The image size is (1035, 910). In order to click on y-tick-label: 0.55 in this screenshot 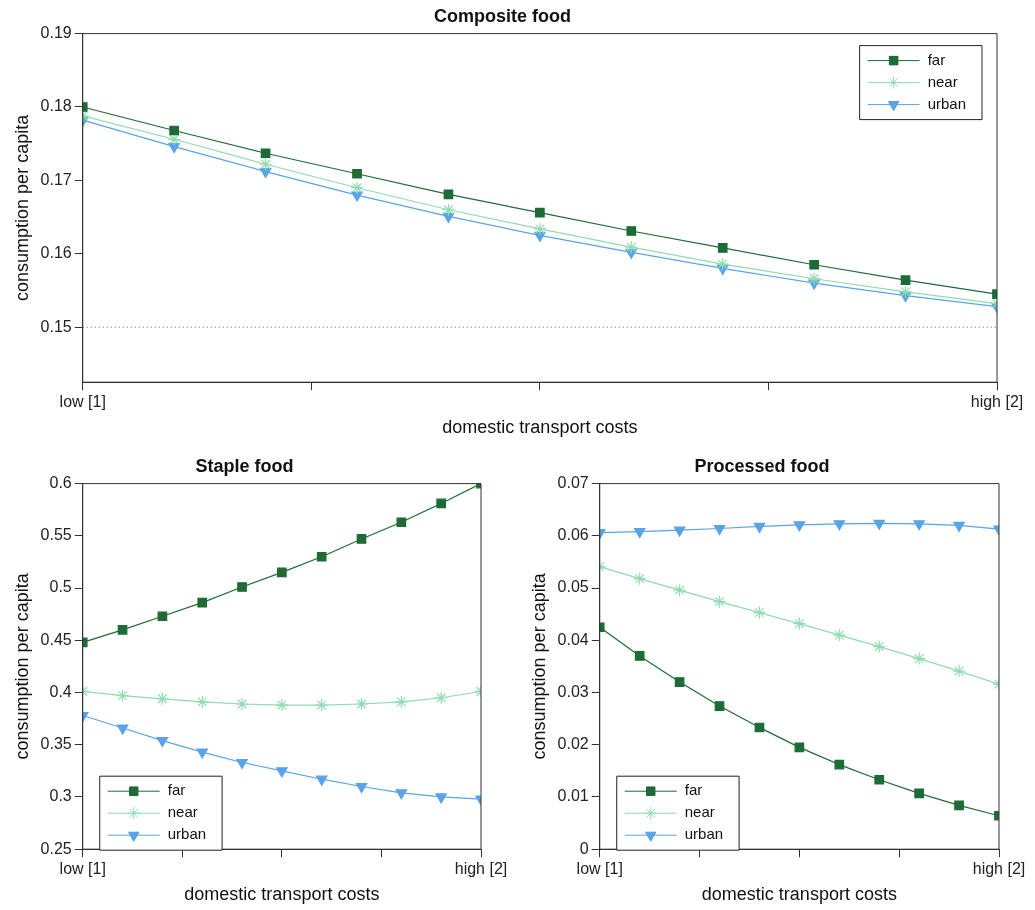, I will do `click(56, 535)`.